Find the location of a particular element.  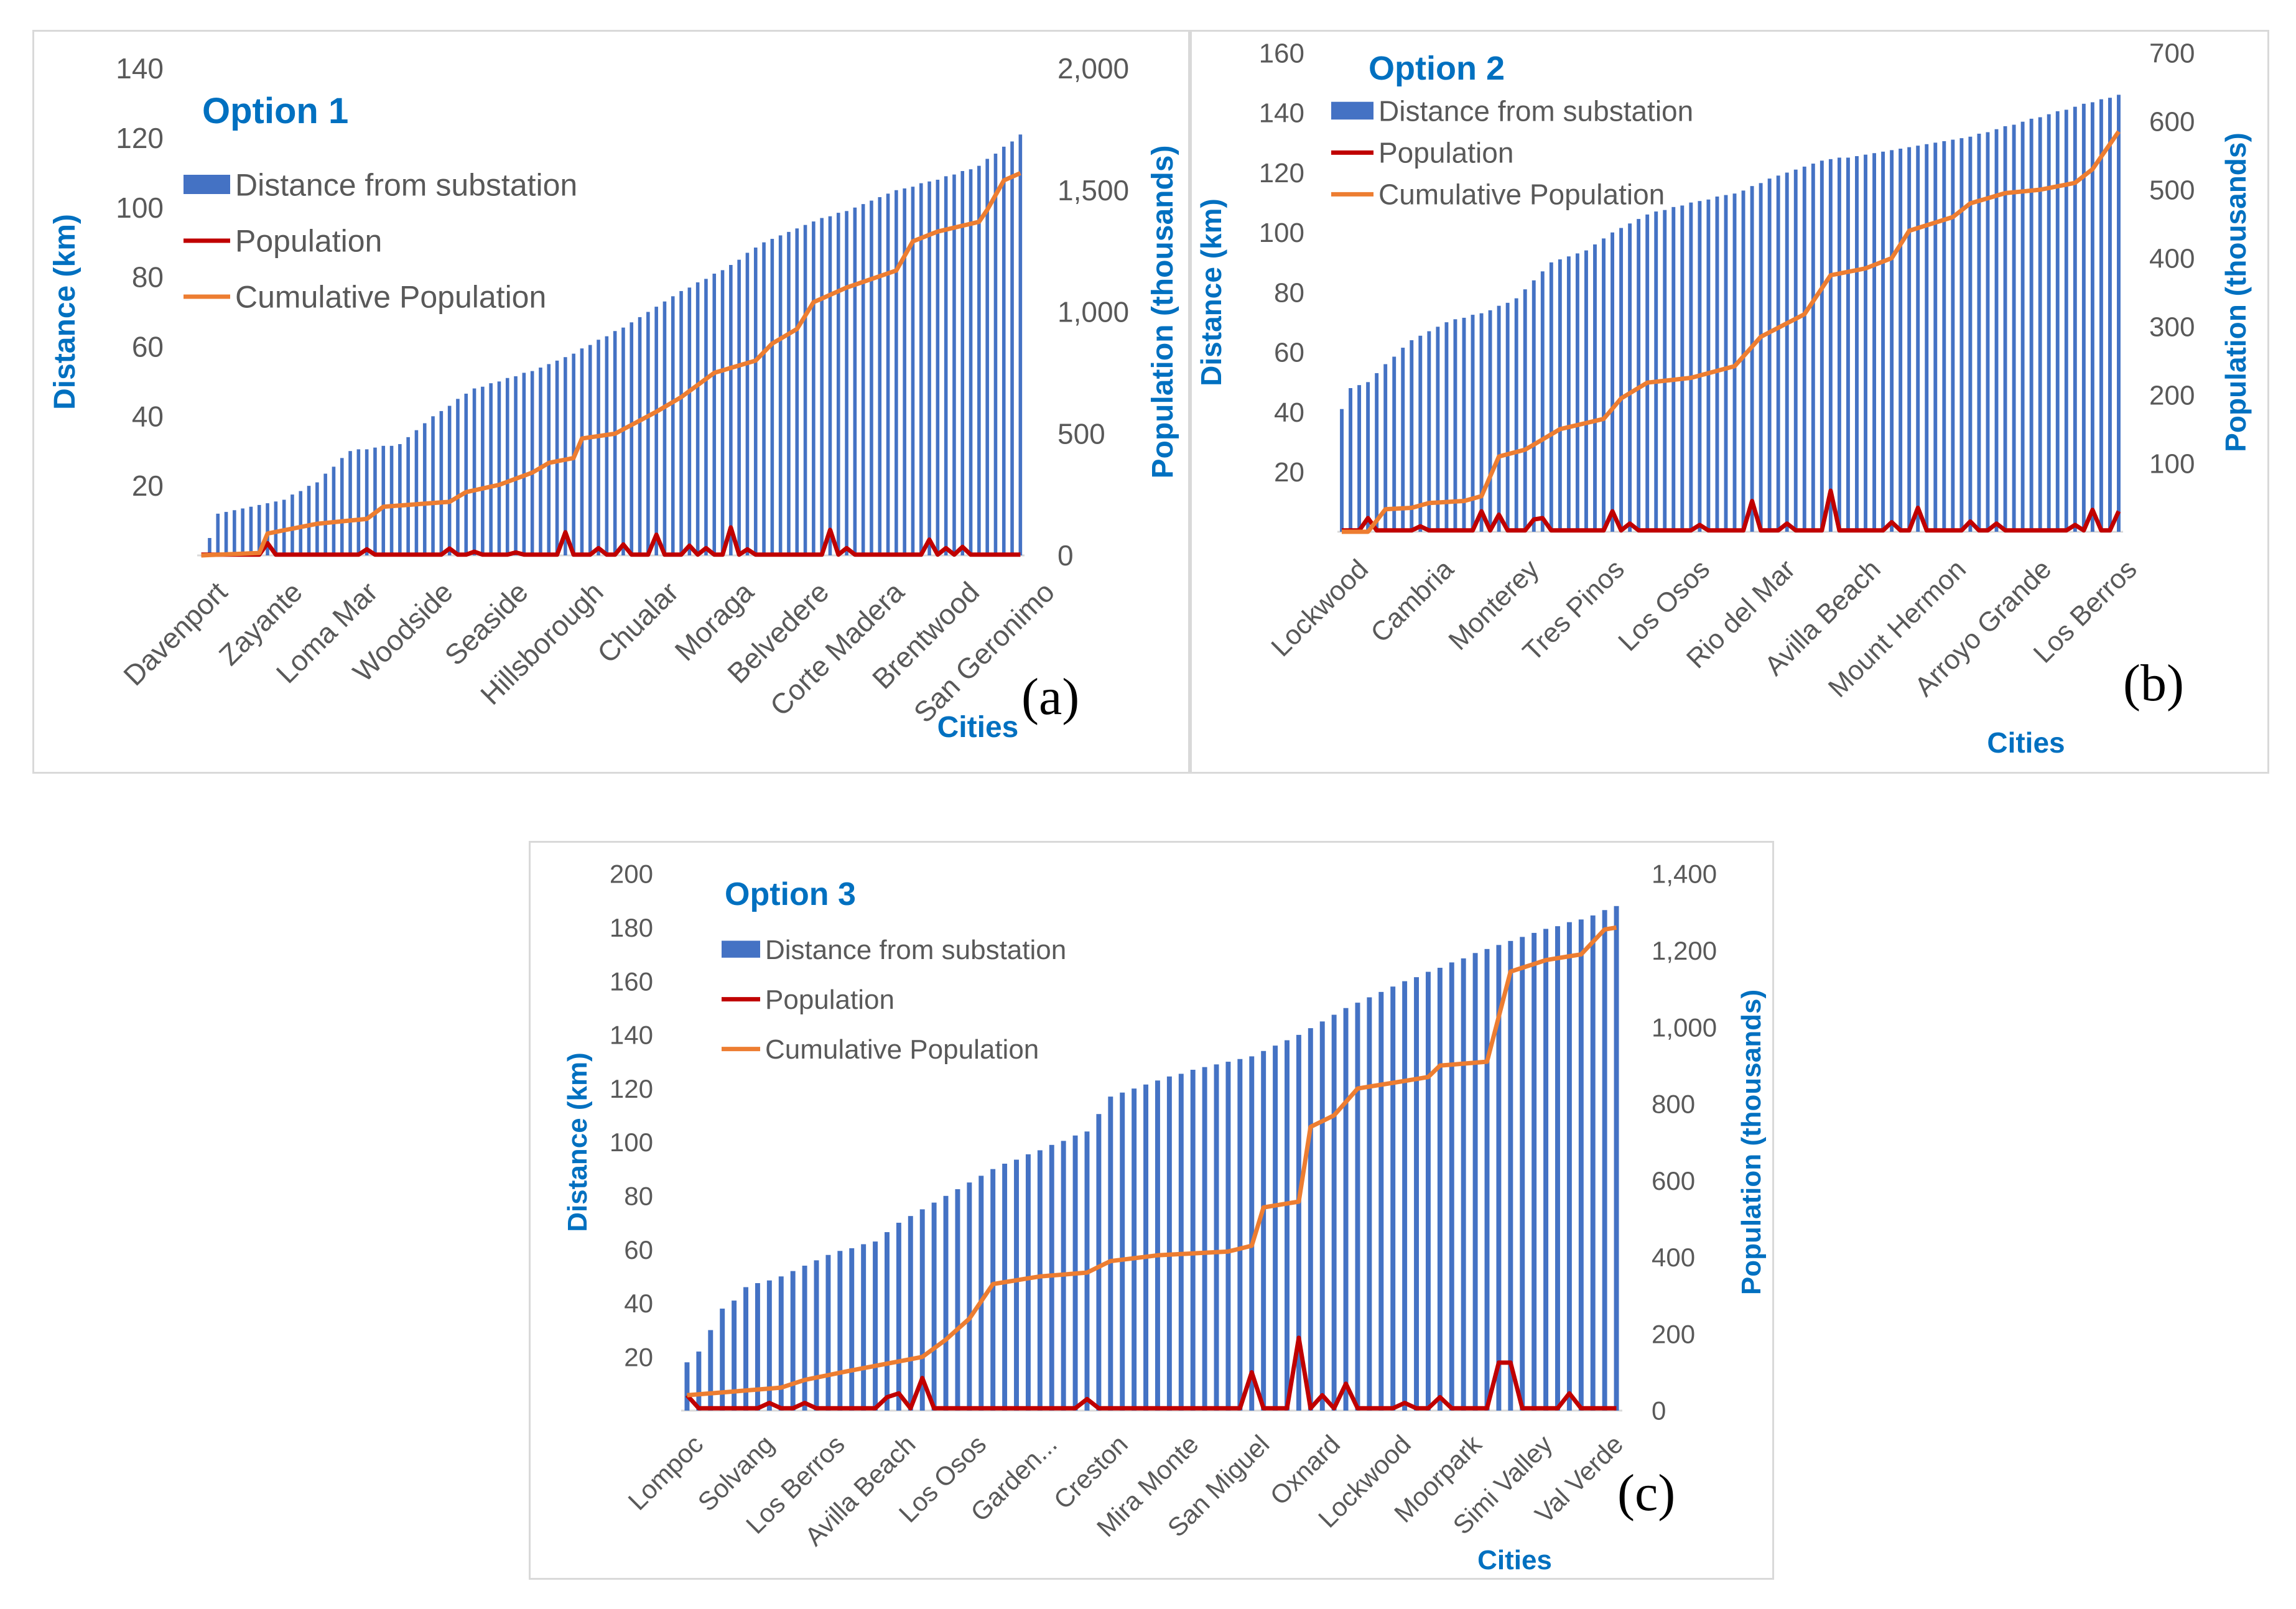

y2-tick-label: 1,000 is located at coordinates (1093, 312).